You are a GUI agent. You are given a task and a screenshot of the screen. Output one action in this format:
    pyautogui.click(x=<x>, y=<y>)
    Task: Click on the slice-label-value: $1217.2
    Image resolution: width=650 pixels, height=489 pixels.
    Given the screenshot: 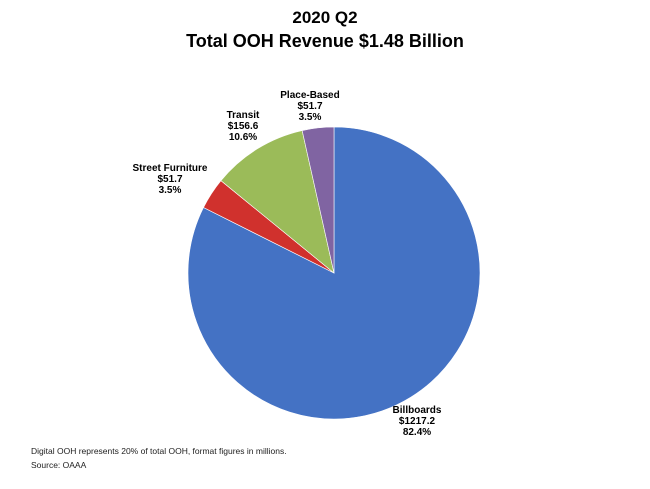 What is the action you would take?
    pyautogui.click(x=417, y=421)
    